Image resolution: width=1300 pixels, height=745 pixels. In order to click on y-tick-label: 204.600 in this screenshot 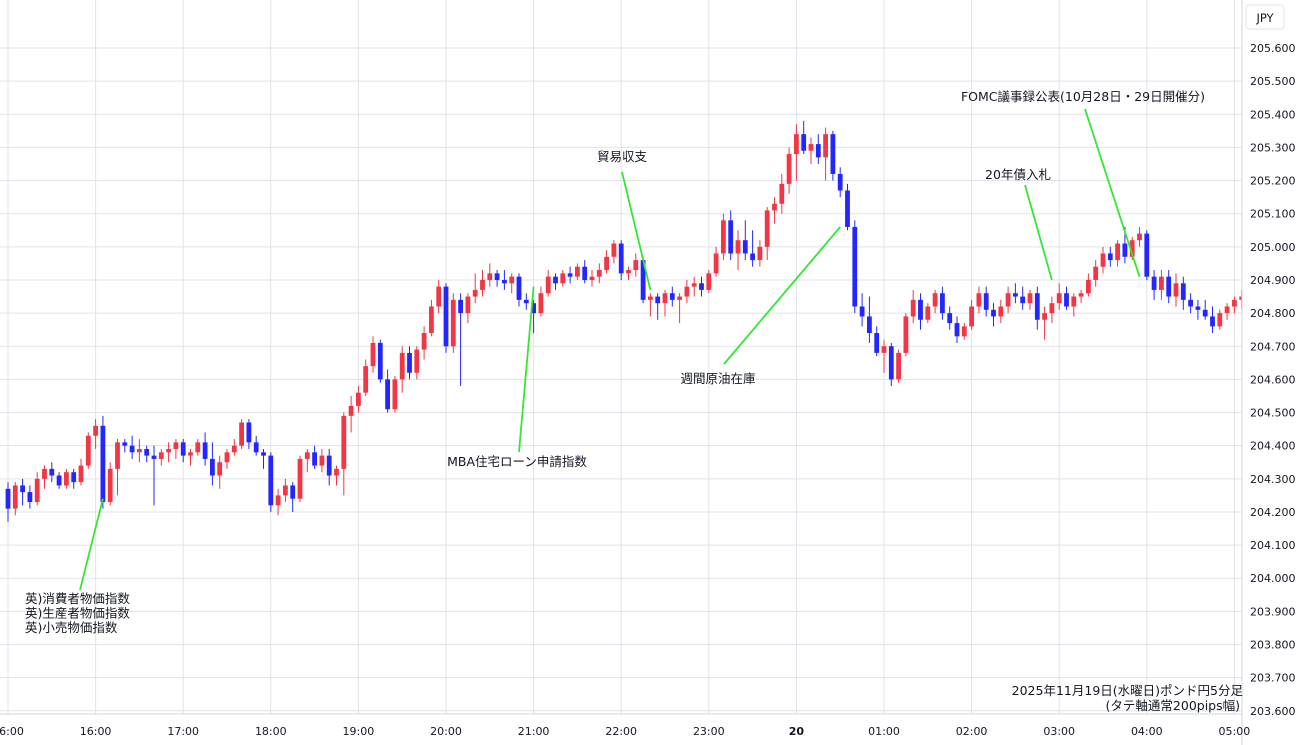, I will do `click(1273, 379)`.